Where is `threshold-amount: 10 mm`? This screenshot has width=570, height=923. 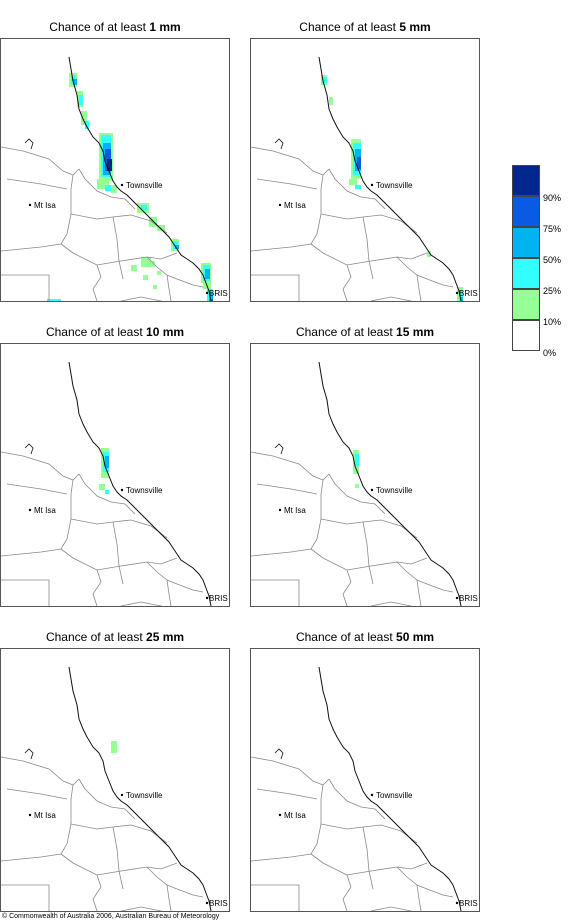
threshold-amount: 10 mm is located at coordinates (165, 332).